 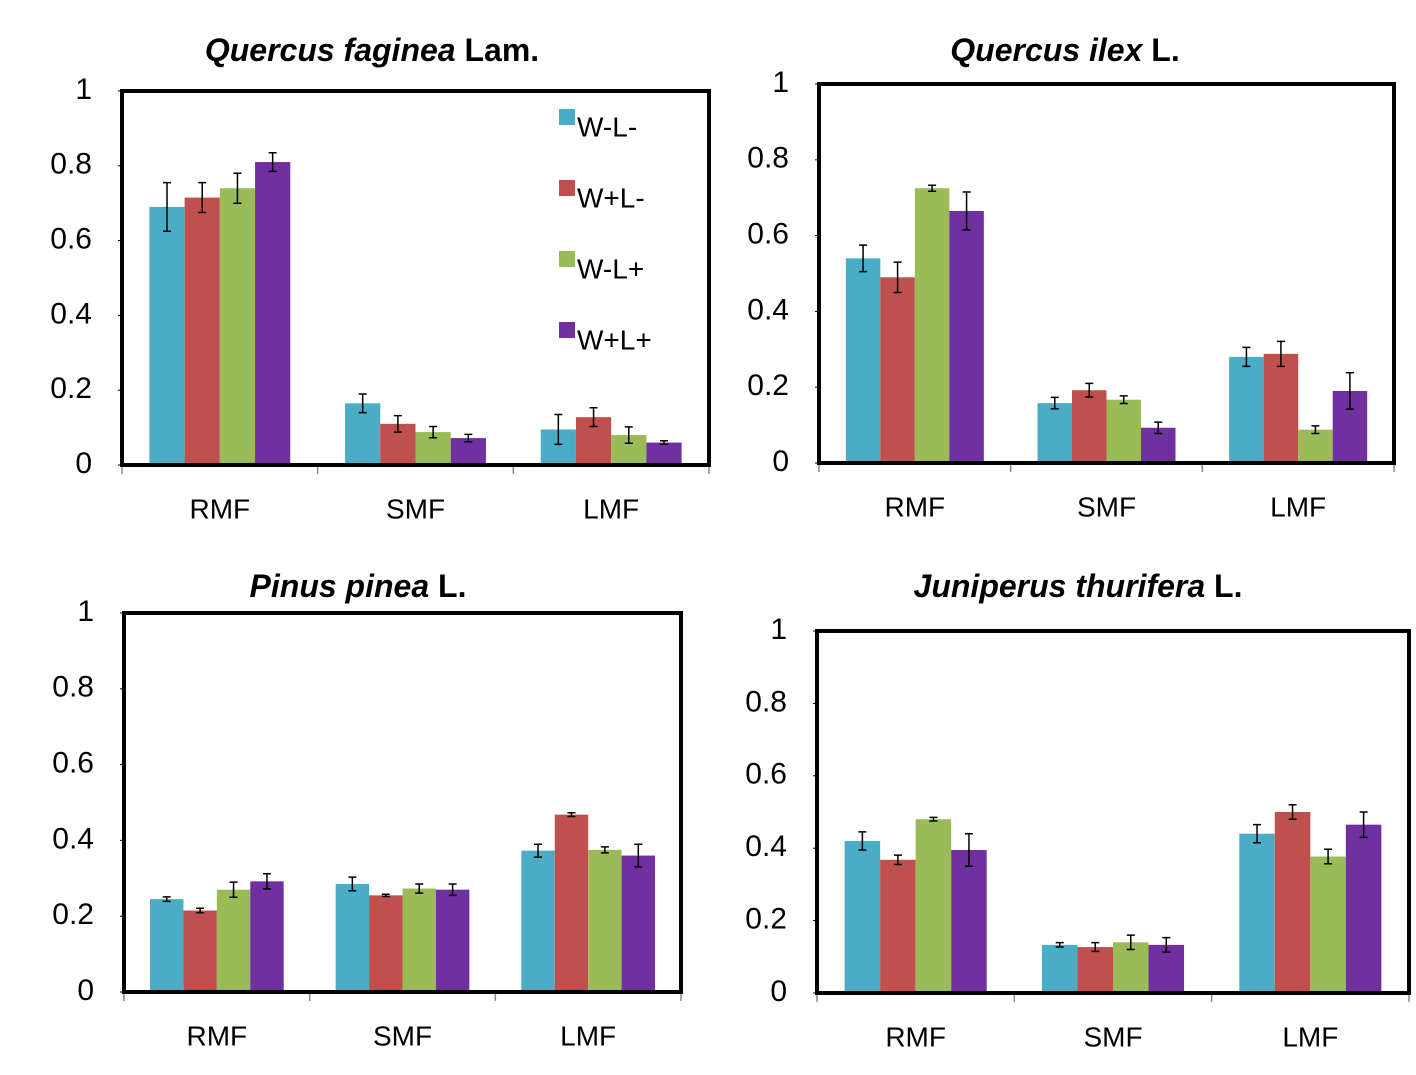 I want to click on title-species: Juniperus thurifera, so click(x=1060, y=586).